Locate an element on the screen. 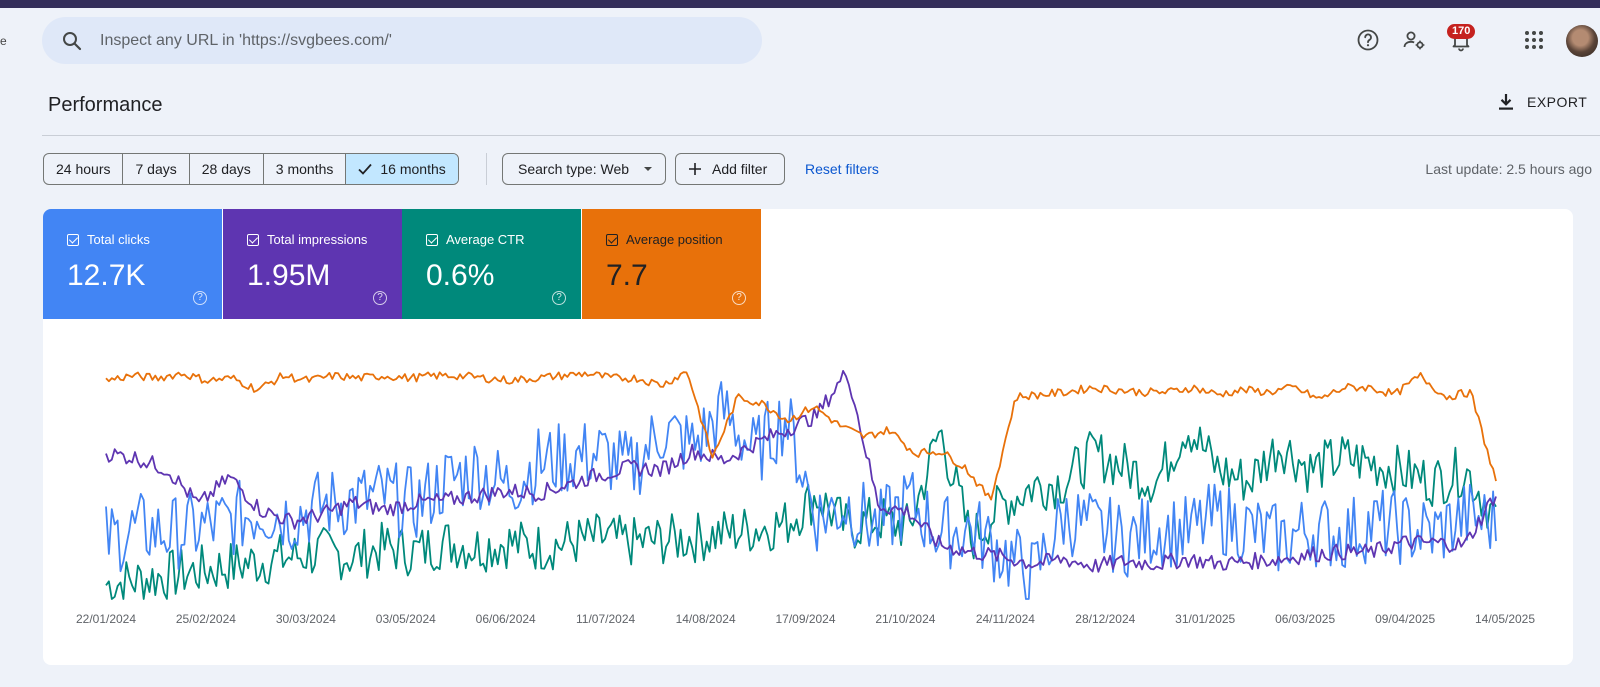  metric-total-impressions: Total impressions 1.95M ? is located at coordinates (312, 264).